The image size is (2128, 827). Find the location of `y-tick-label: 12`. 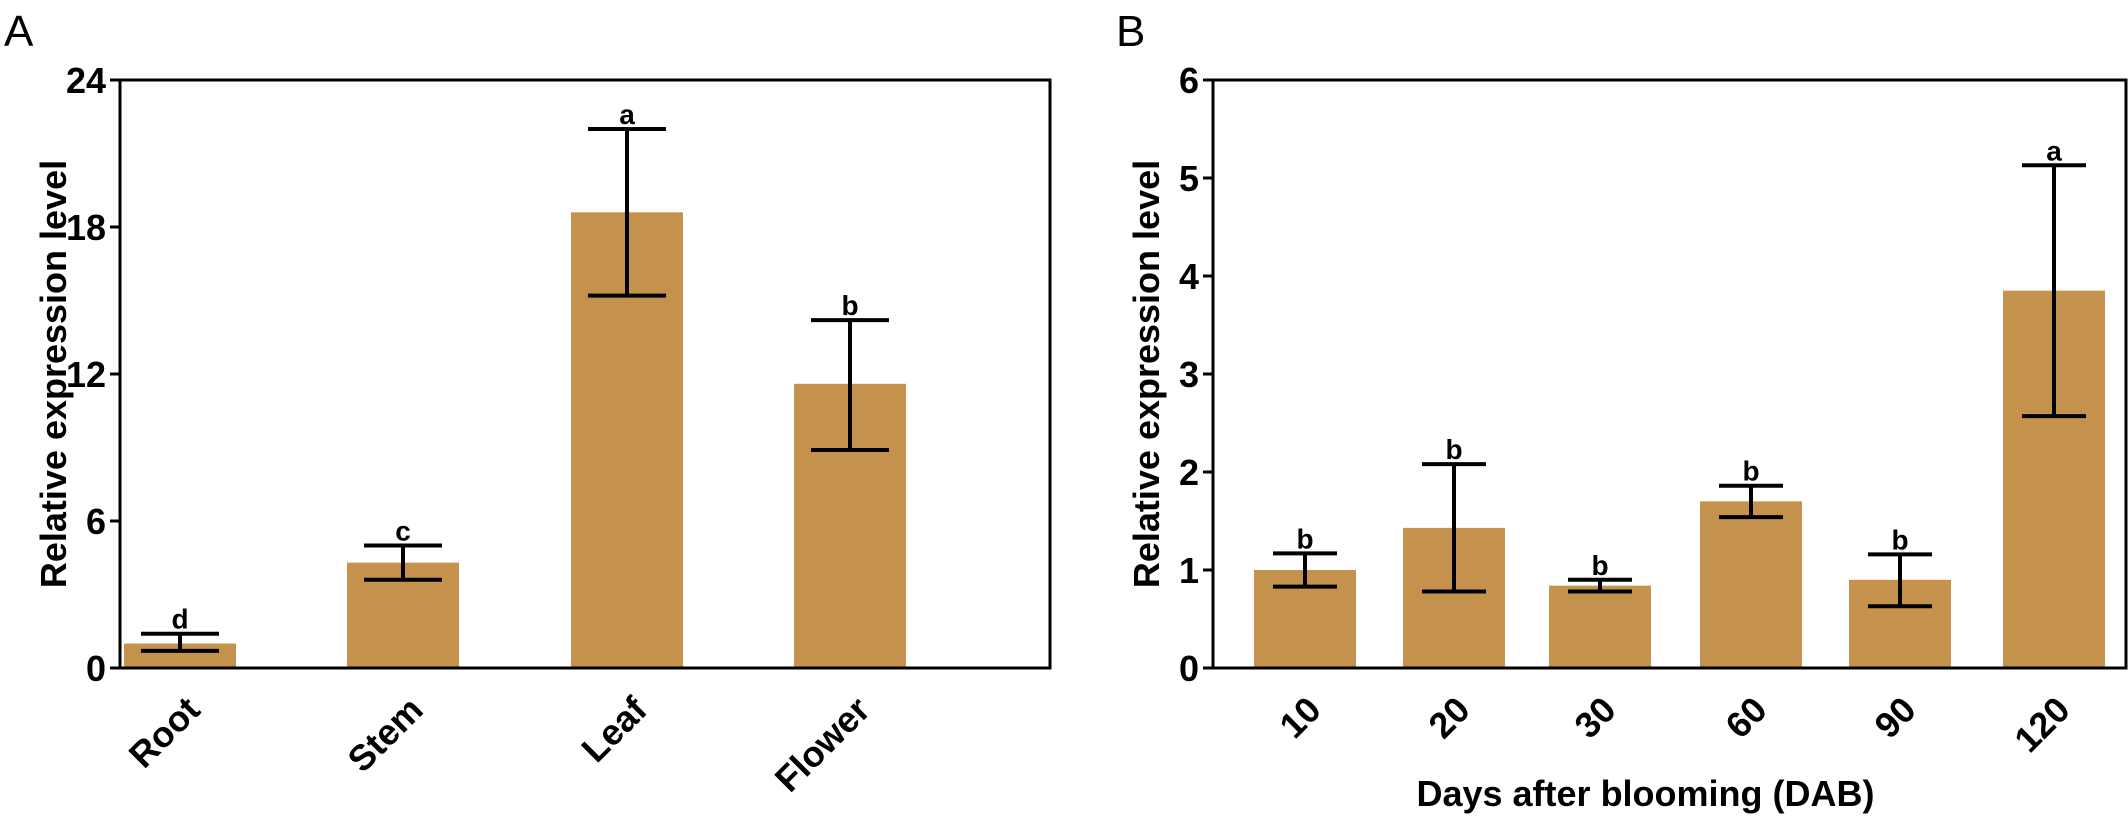

y-tick-label: 12 is located at coordinates (86, 374).